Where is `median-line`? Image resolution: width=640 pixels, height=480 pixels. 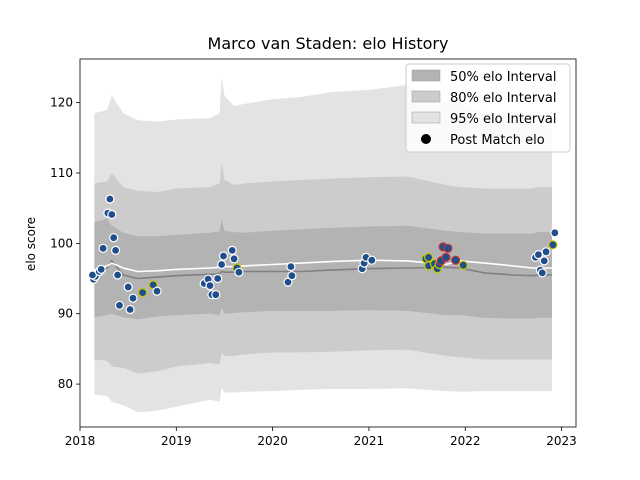
median-line is located at coordinates (323, 269).